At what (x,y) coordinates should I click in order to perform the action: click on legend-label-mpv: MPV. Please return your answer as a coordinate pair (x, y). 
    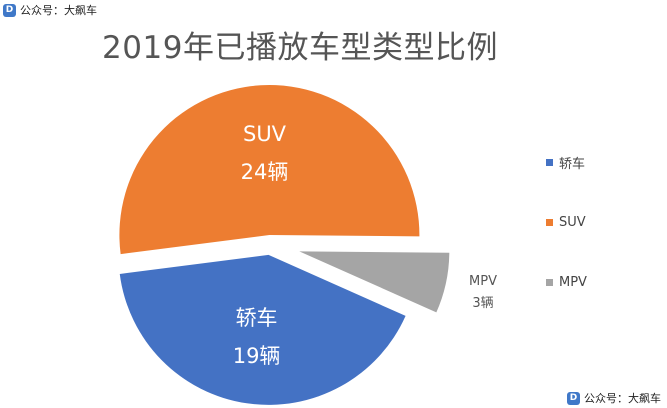
    Looking at the image, I should click on (573, 282).